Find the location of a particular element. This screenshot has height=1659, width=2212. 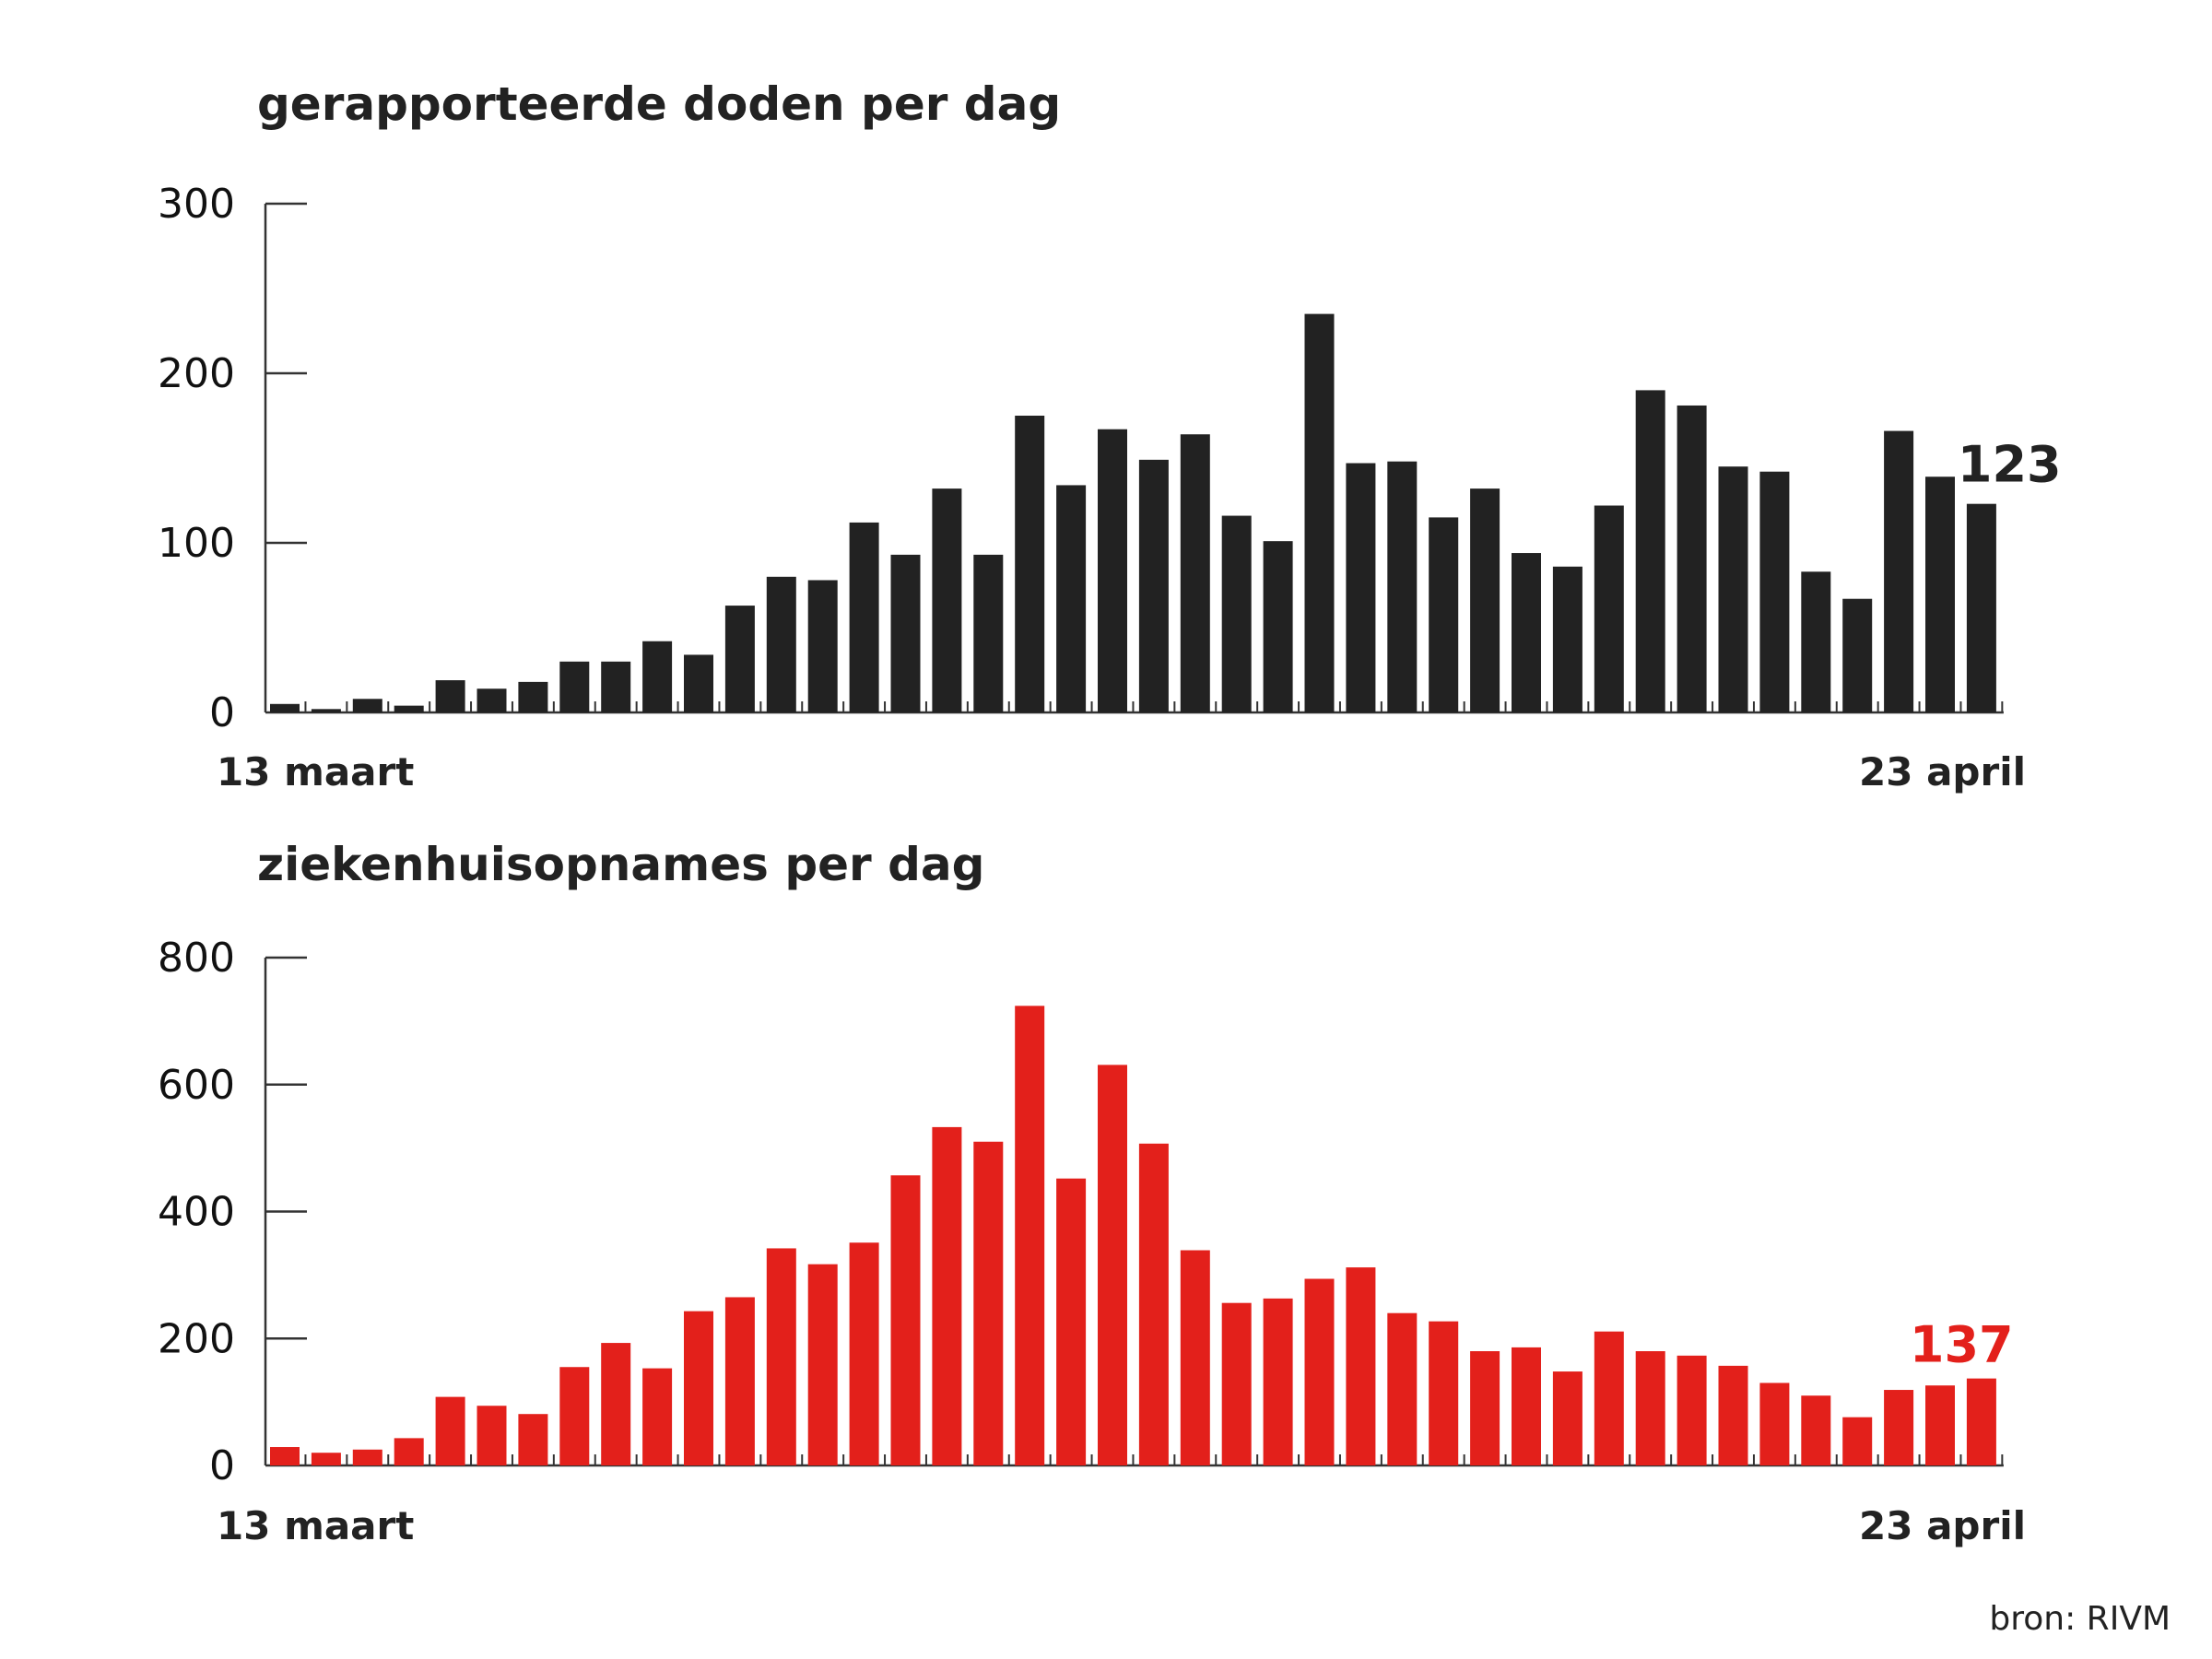

deaths-bar: 28 mrt: 93 is located at coordinates (905, 633).